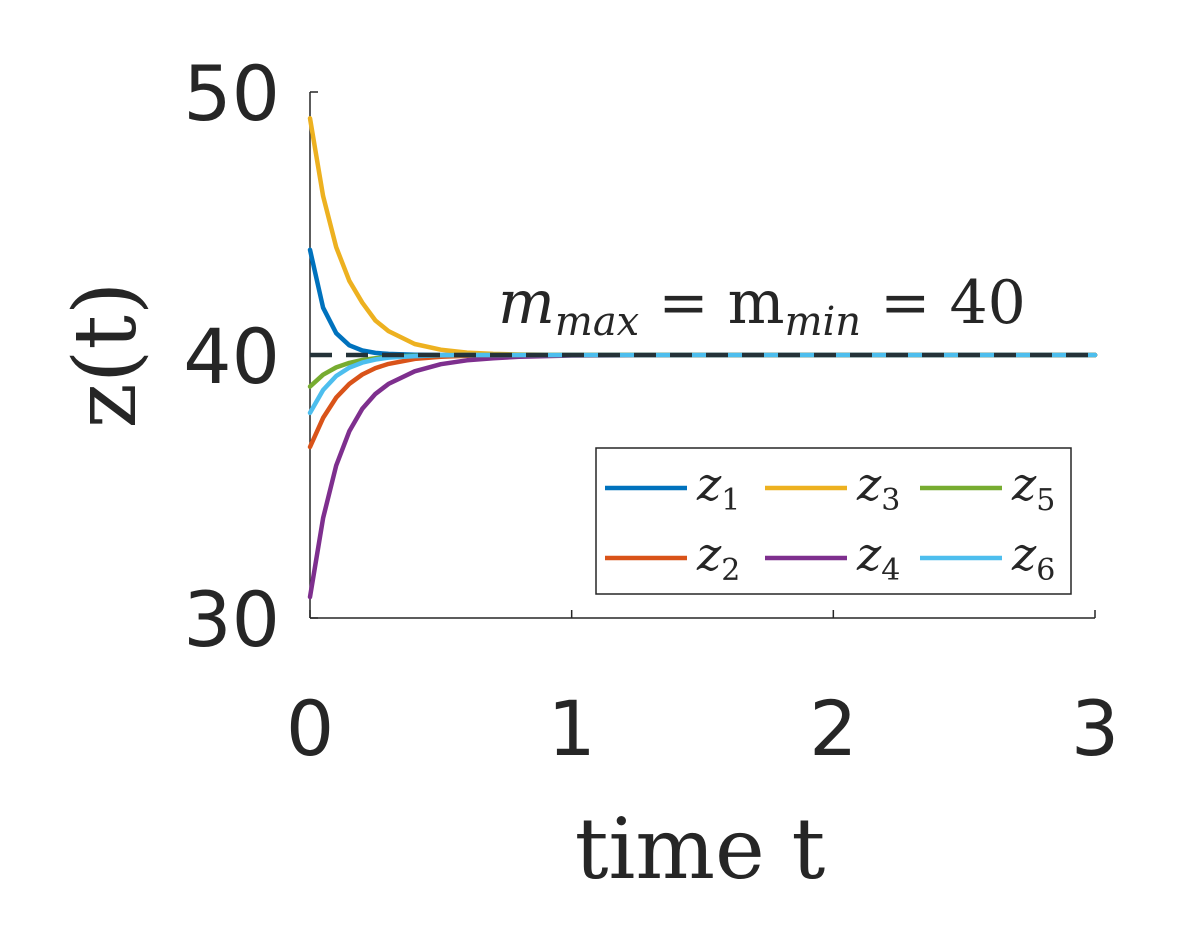 The width and height of the screenshot is (1196, 952). Describe the element at coordinates (1033, 557) in the screenshot. I see `legend-label-z6: z6` at that location.